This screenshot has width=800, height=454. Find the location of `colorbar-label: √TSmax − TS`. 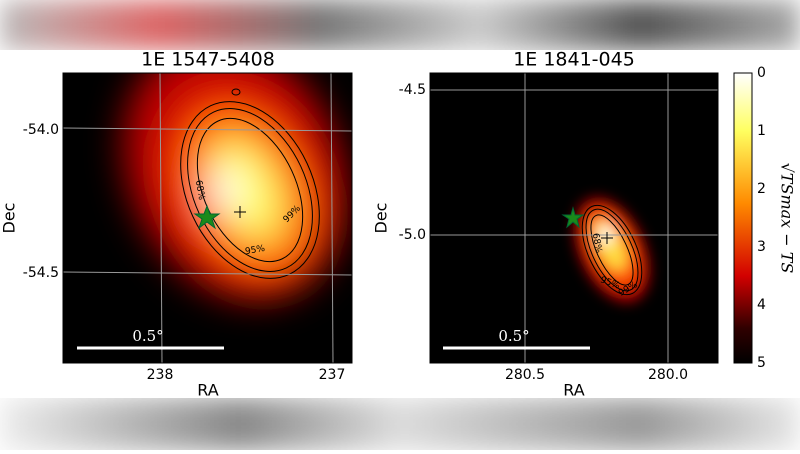

colorbar-label: √TSmax − TS is located at coordinates (787, 218).